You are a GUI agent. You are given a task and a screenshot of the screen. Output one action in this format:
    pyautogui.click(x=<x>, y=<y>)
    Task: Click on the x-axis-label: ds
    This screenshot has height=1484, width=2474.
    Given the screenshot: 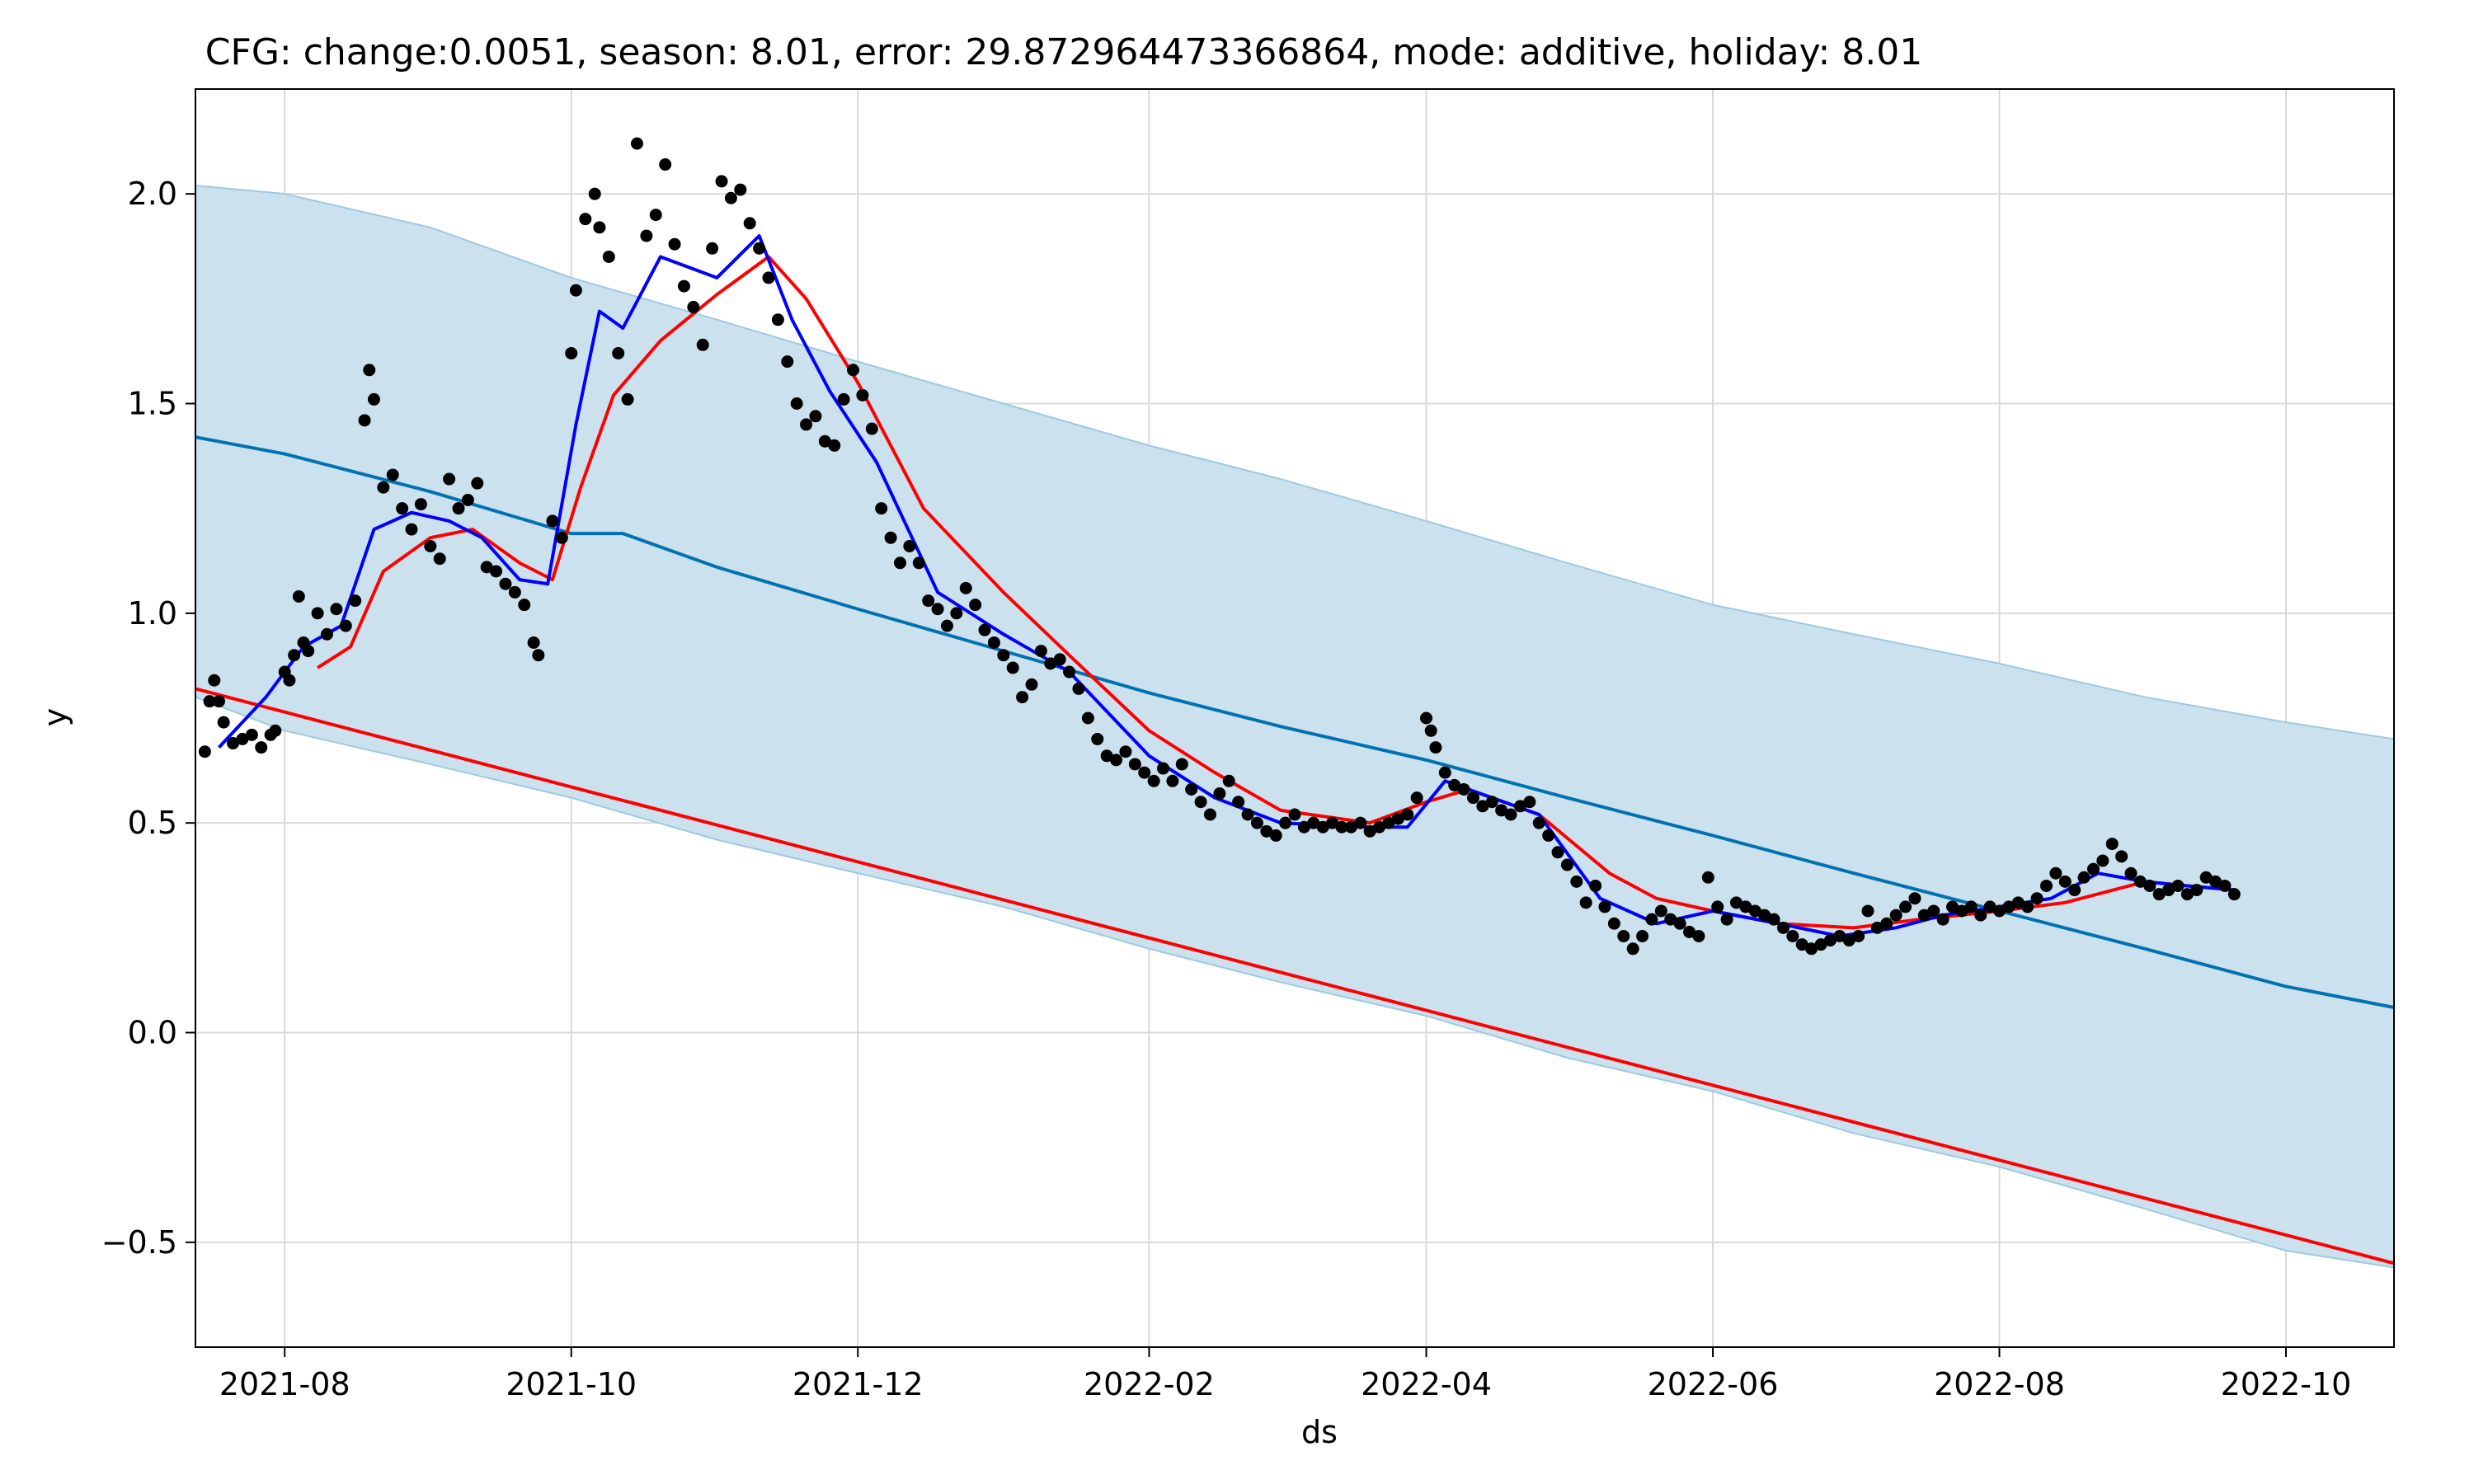 What is the action you would take?
    pyautogui.click(x=1319, y=1432)
    